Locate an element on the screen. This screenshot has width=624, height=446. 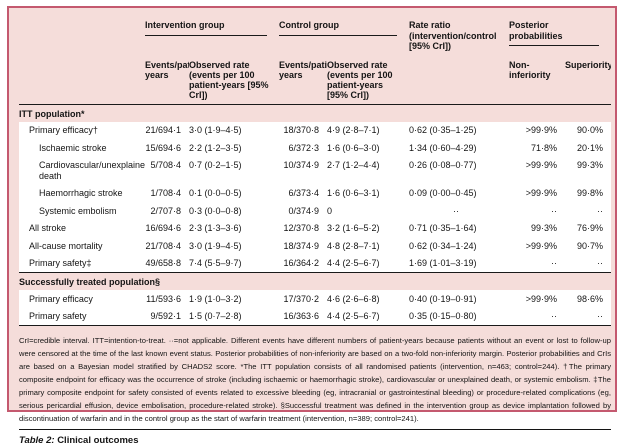
cell: 16/694·6 is located at coordinates (163, 228).